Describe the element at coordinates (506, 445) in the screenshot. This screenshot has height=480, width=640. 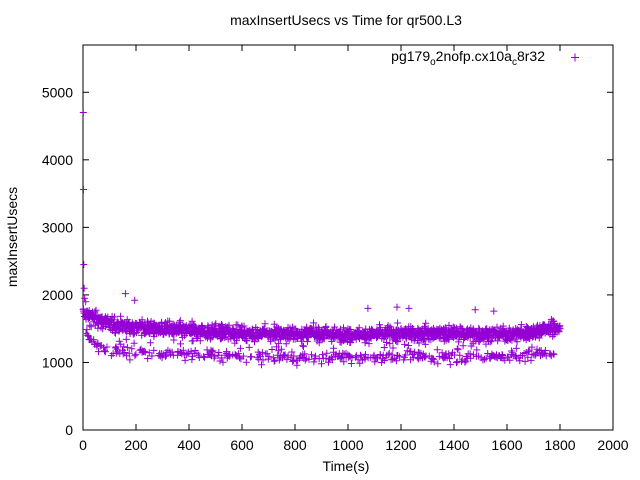
I see `x-tick-label: 1600` at that location.